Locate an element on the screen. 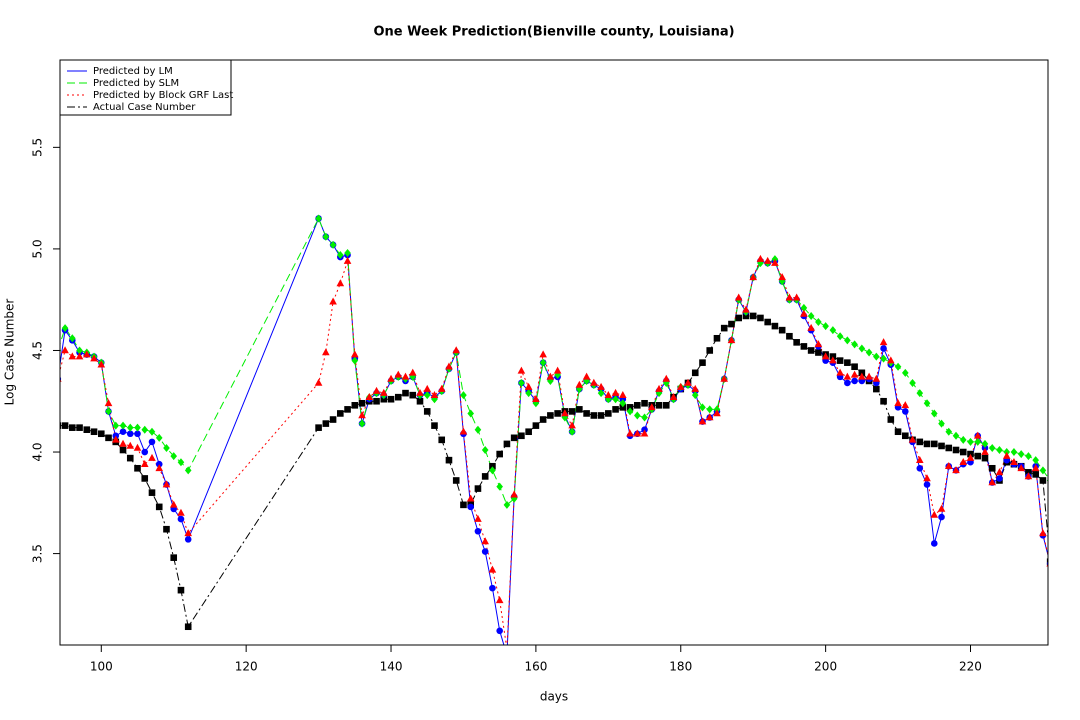 The height and width of the screenshot is (720, 1080). legend-label: Actual Case Number is located at coordinates (144, 107).